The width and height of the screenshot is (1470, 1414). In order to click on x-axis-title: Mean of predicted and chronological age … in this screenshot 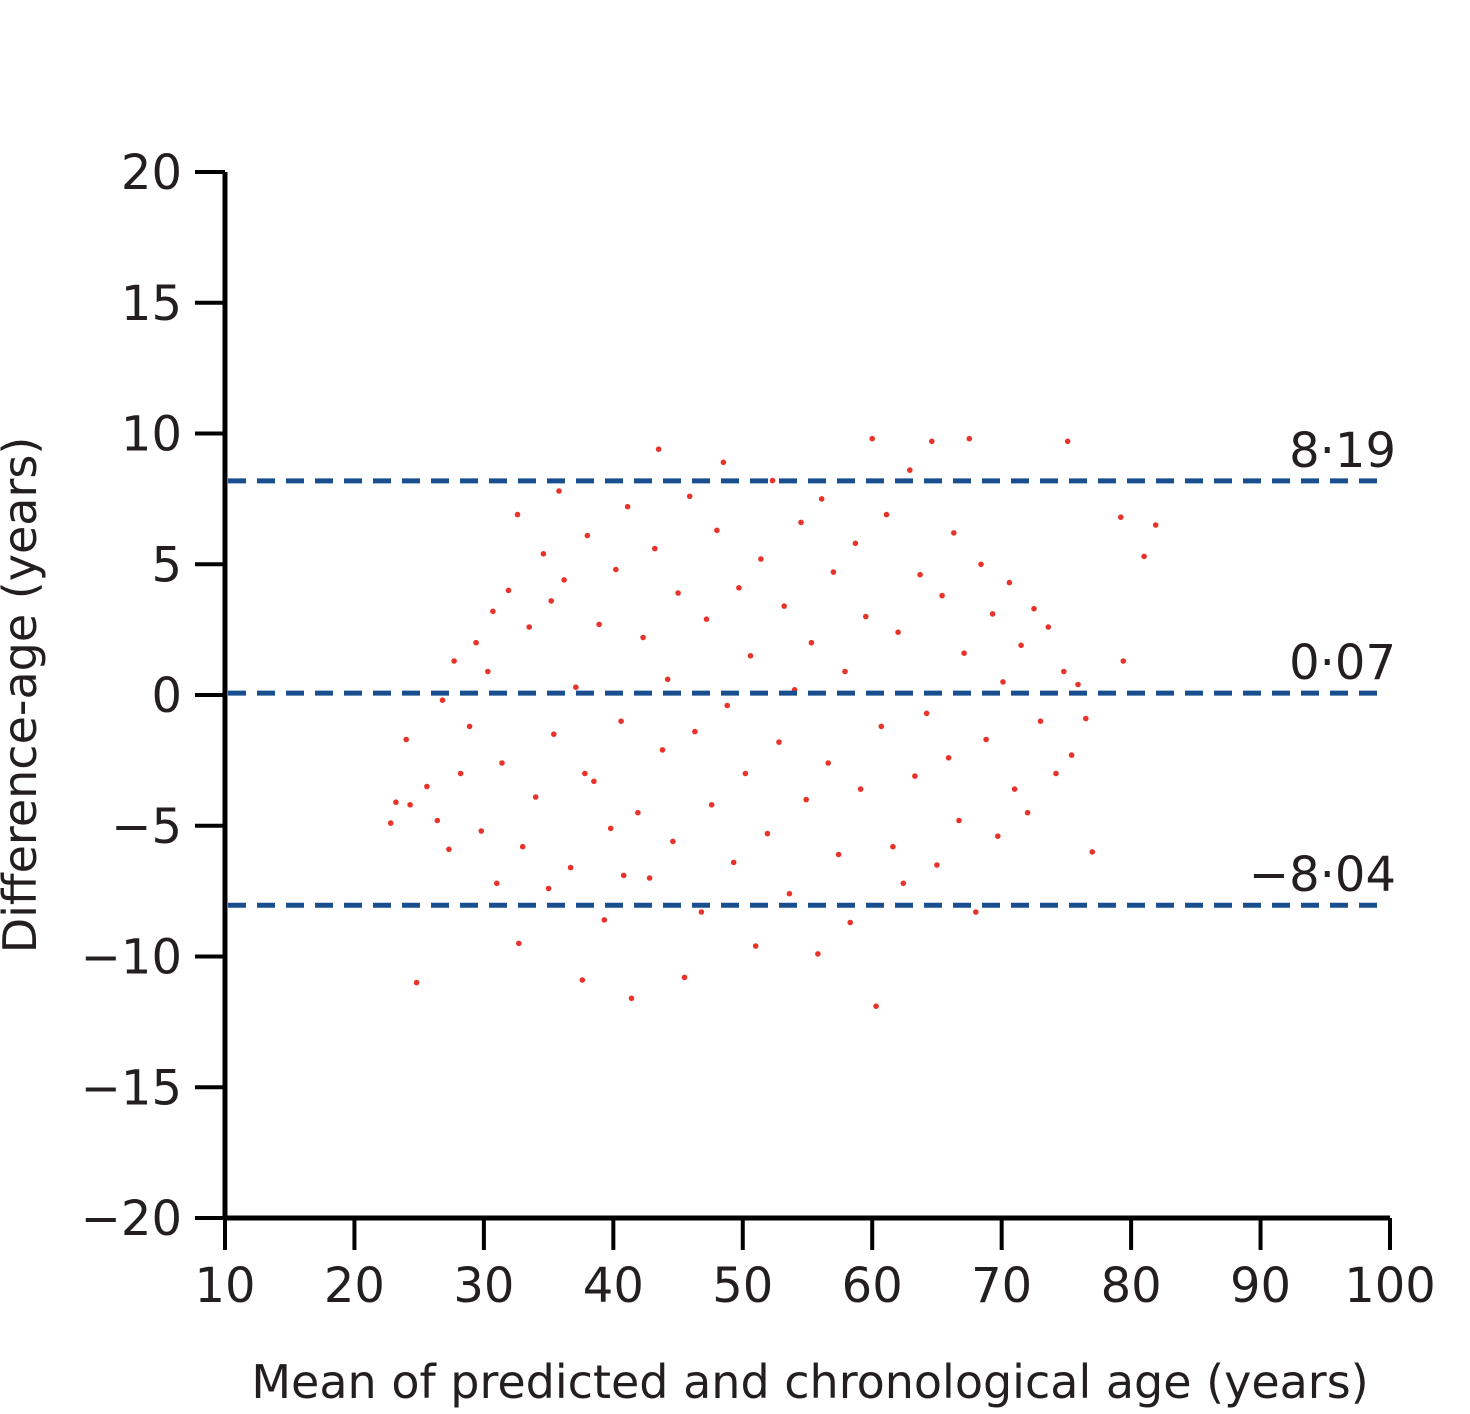, I will do `click(809, 1382)`.